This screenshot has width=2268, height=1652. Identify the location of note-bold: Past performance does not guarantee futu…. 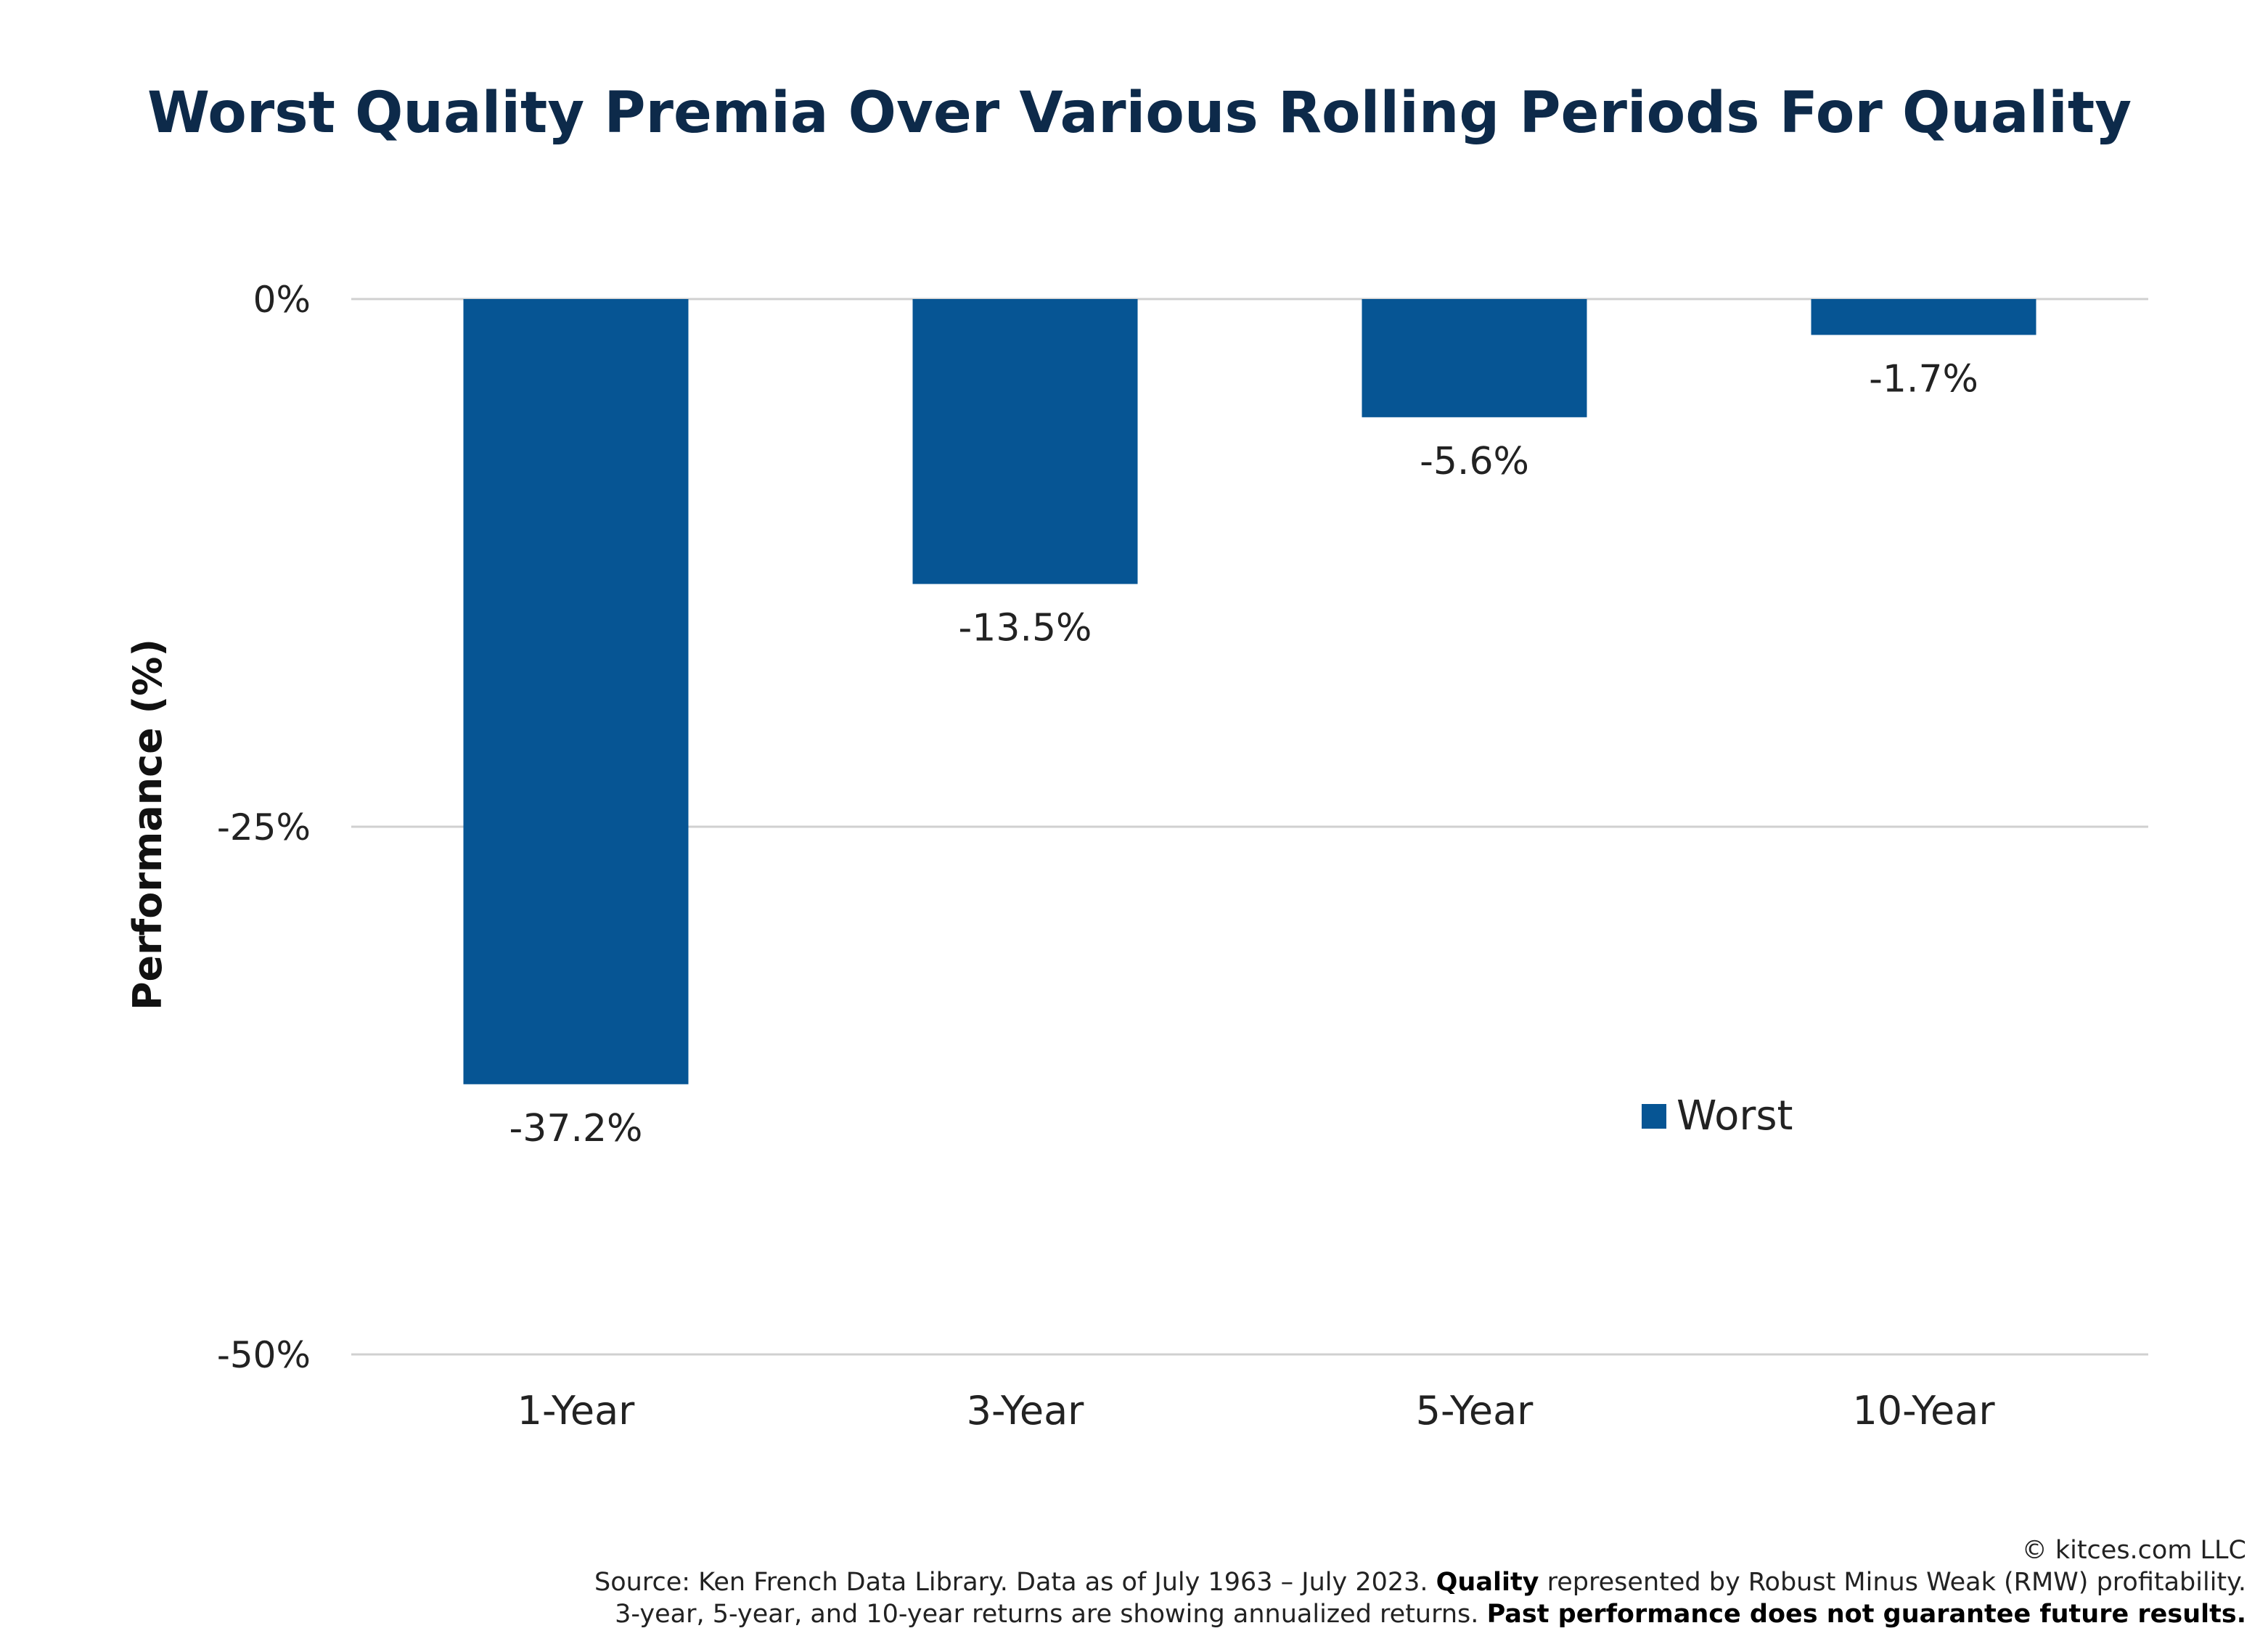
(1866, 1614).